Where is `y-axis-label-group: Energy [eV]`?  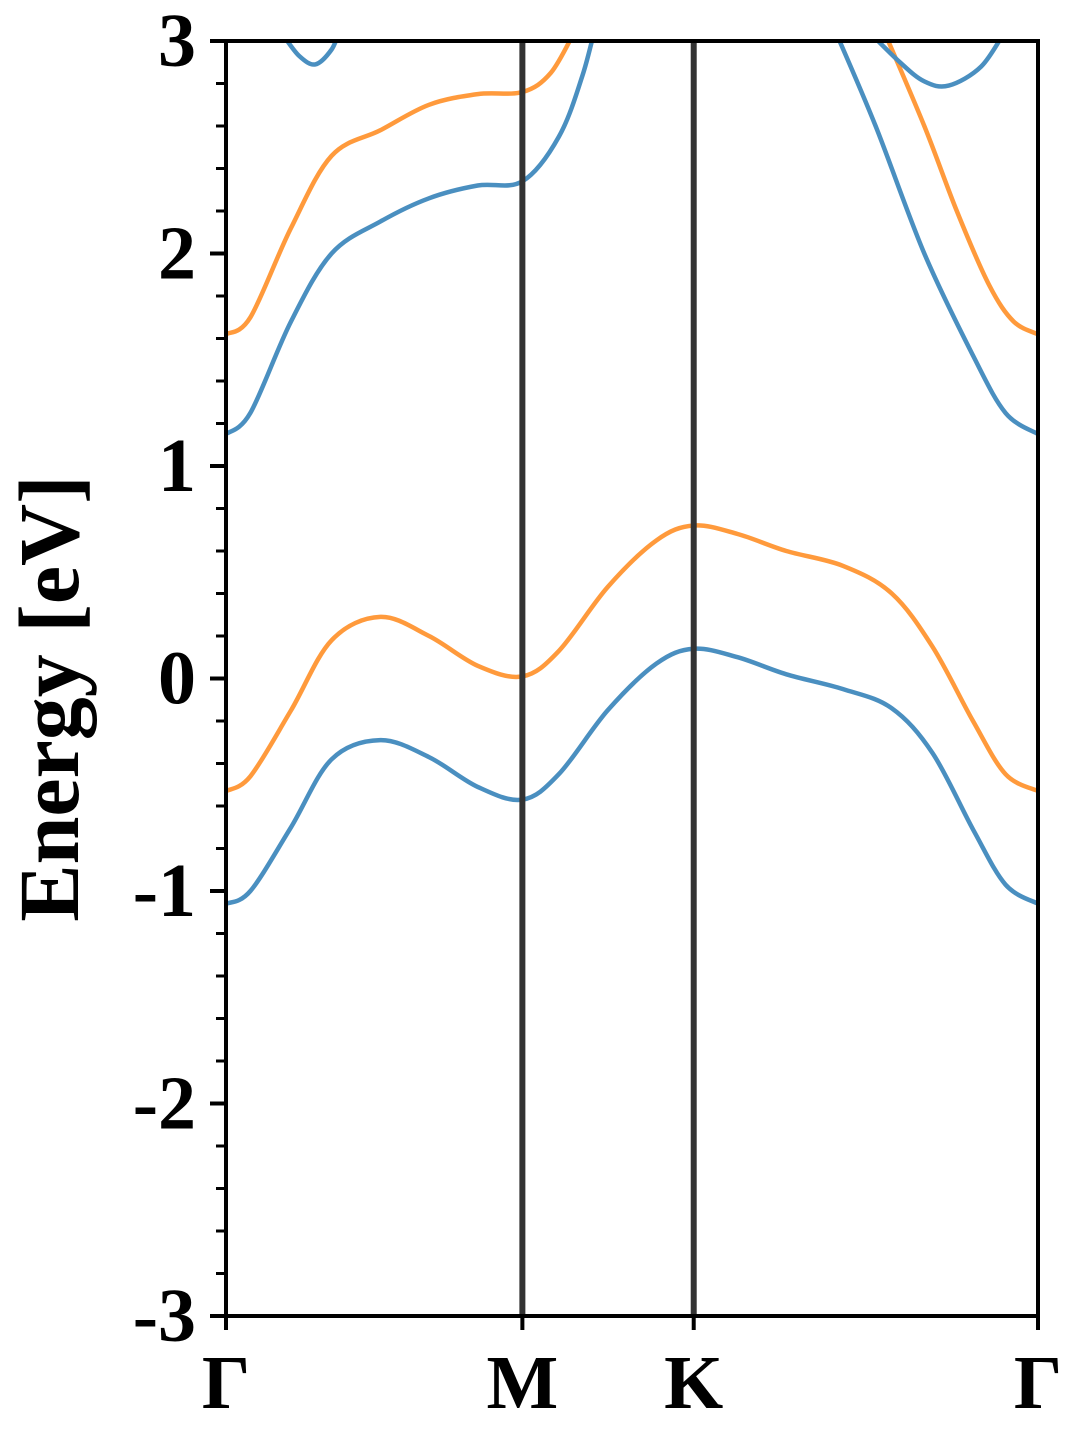
y-axis-label-group: Energy [eV] is located at coordinates (49, 698).